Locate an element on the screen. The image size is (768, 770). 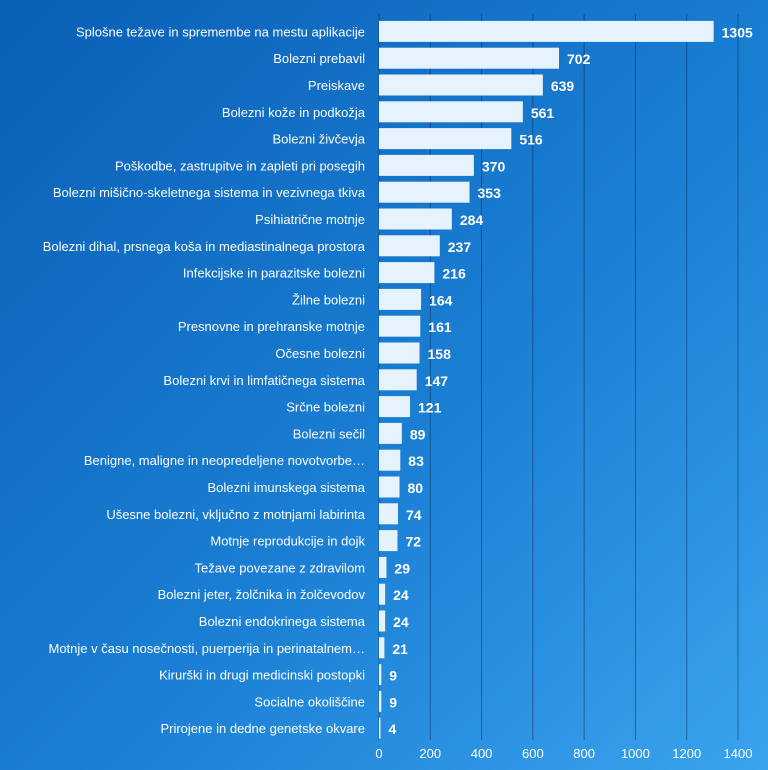
category-label: Bolezni kože in podkožja is located at coordinates (294, 112).